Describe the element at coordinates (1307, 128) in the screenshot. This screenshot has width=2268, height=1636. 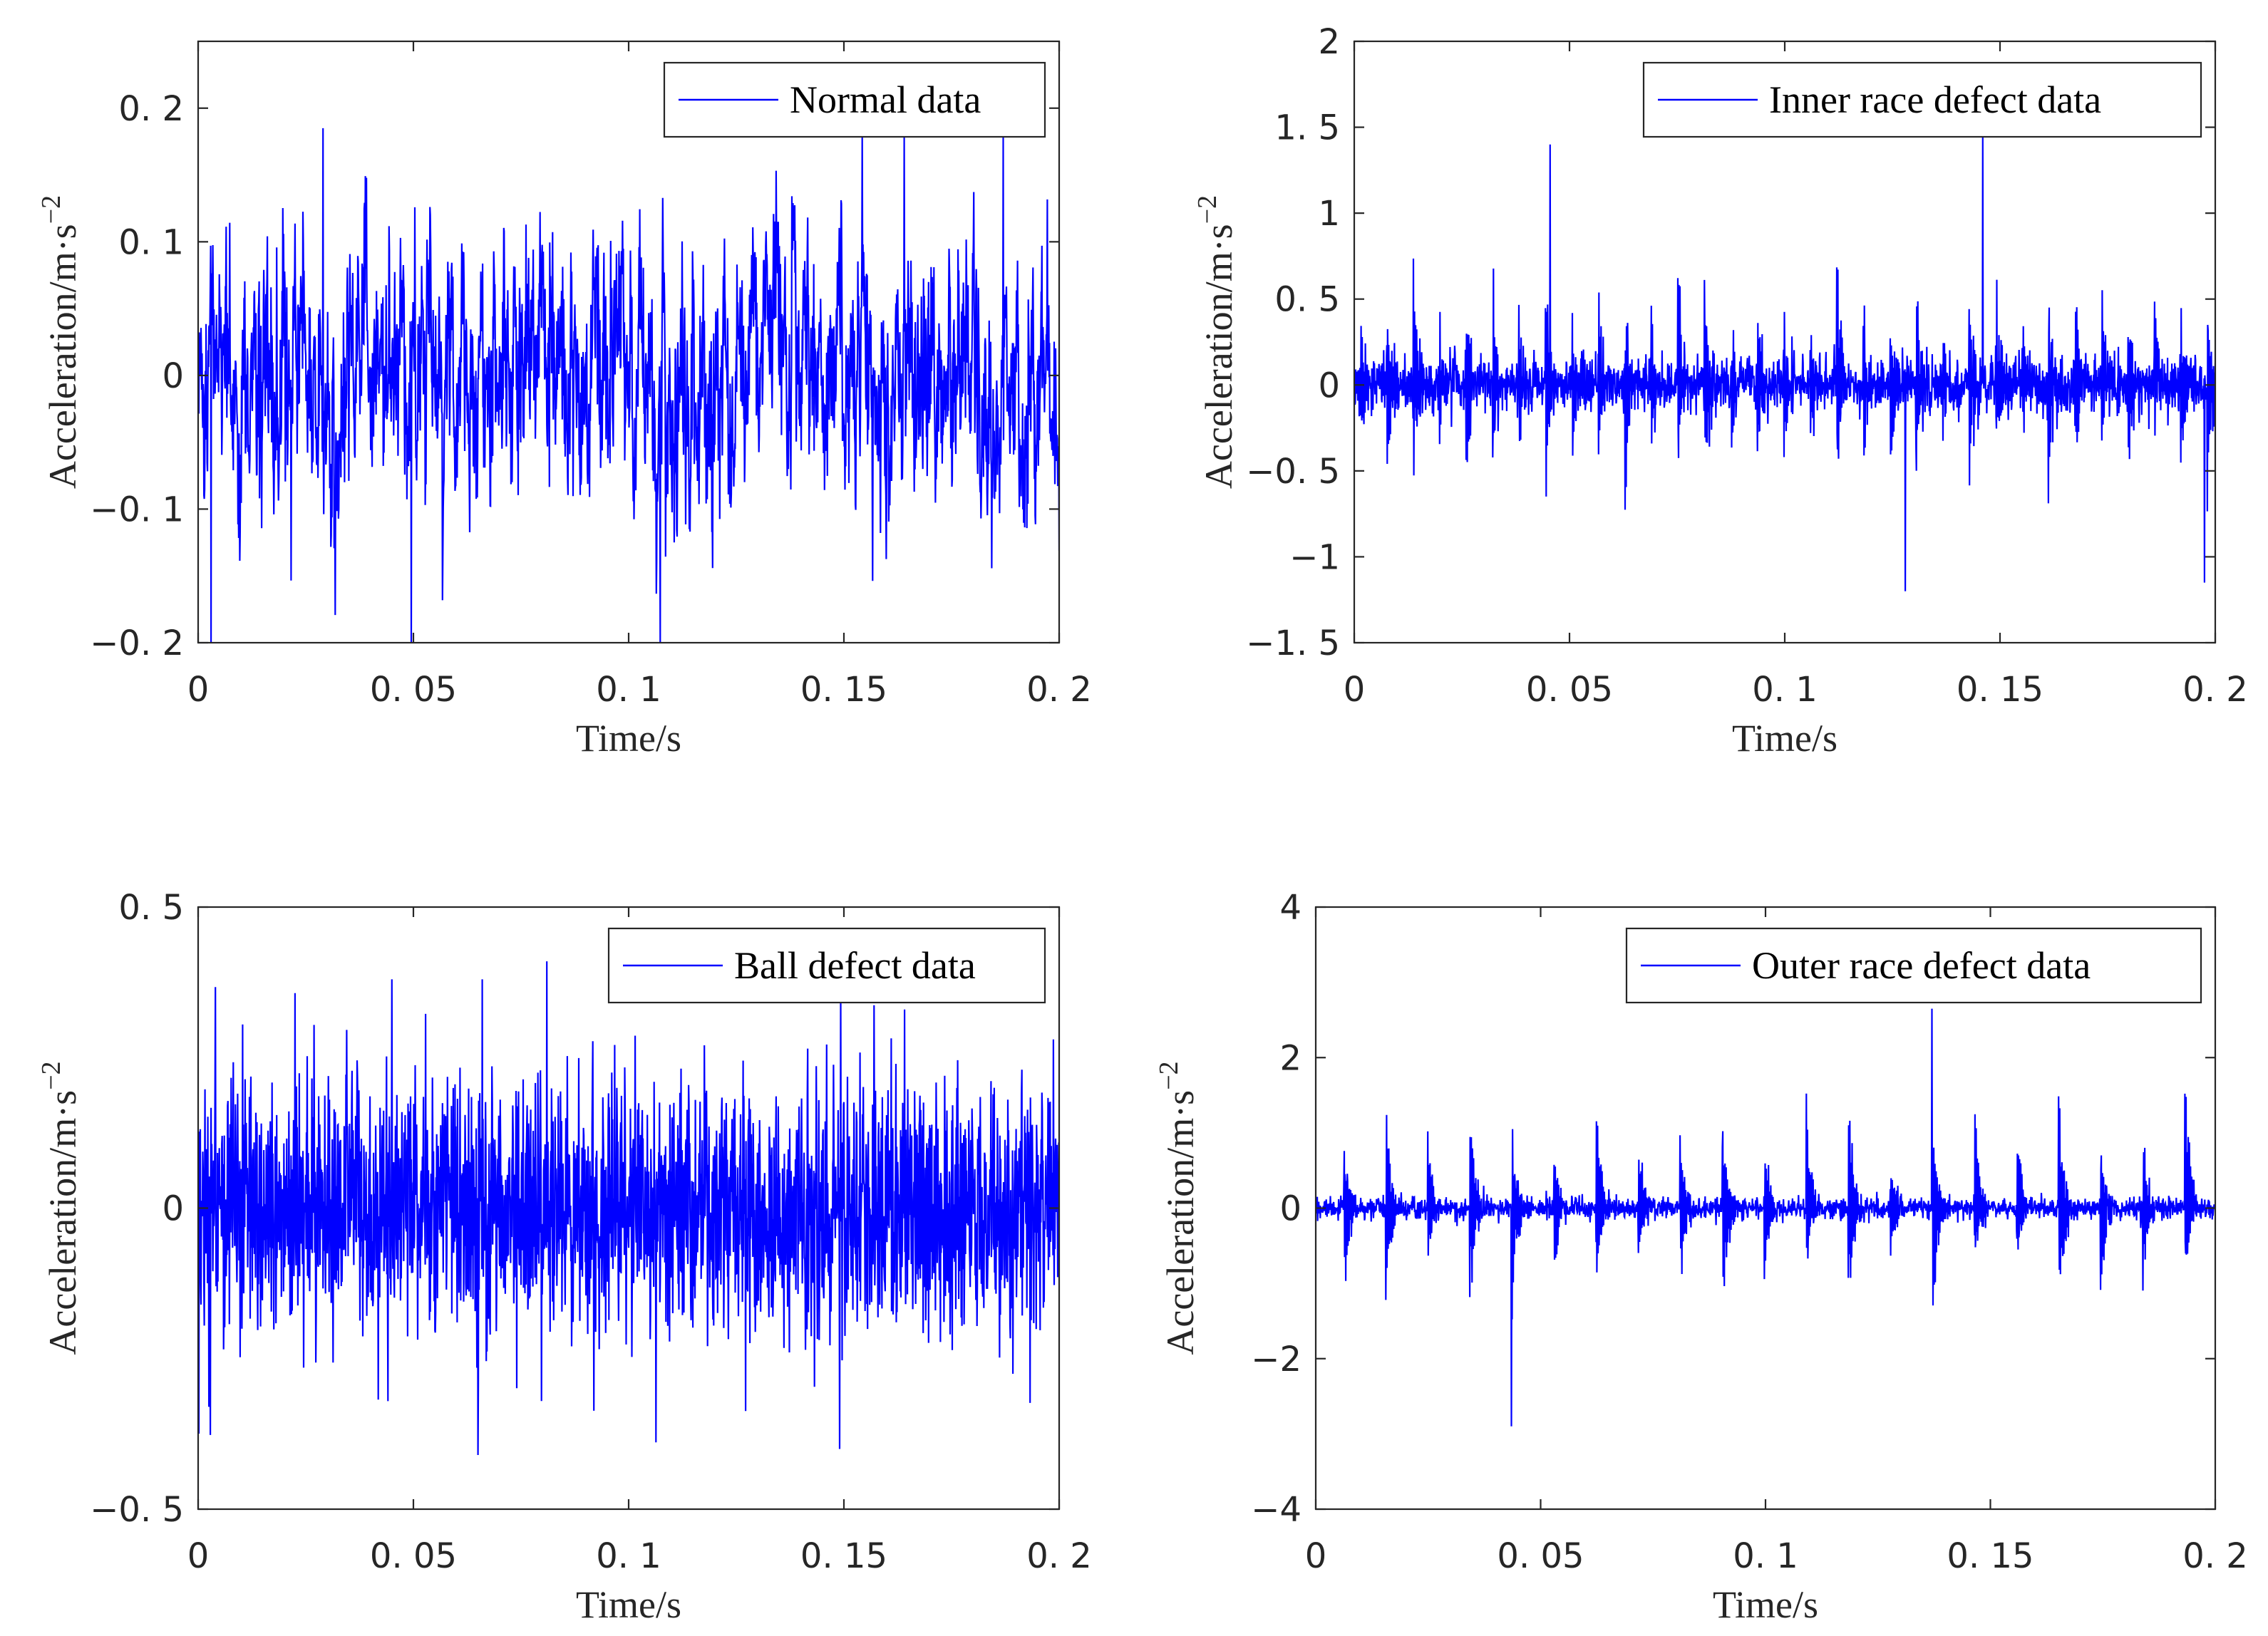
I see `y-tick-label: 1. 5` at that location.